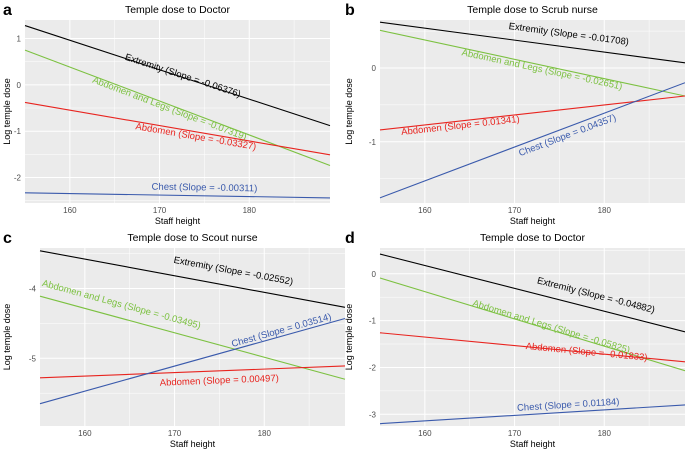 The width and height of the screenshot is (685, 453). I want to click on y-tick-label: -5, so click(33, 358).